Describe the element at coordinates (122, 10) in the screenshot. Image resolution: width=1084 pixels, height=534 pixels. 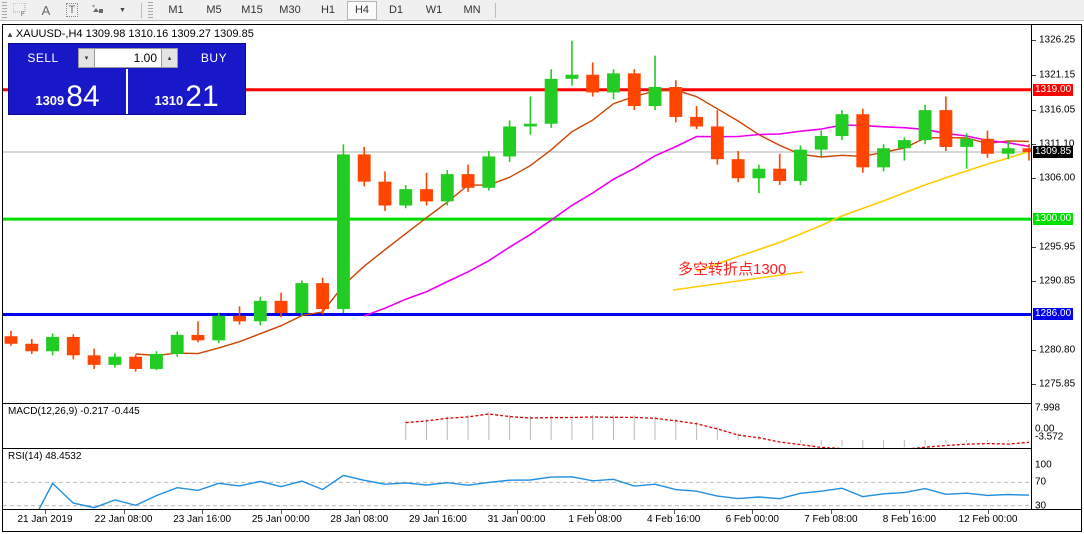
I see `chevron-down-icon: ▼` at that location.